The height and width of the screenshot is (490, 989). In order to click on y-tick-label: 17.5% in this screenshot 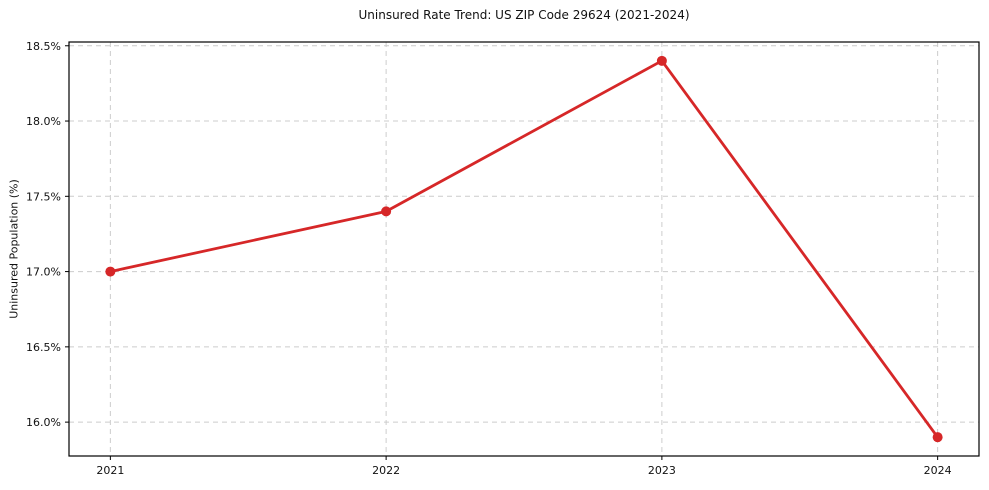, I will do `click(43, 196)`.